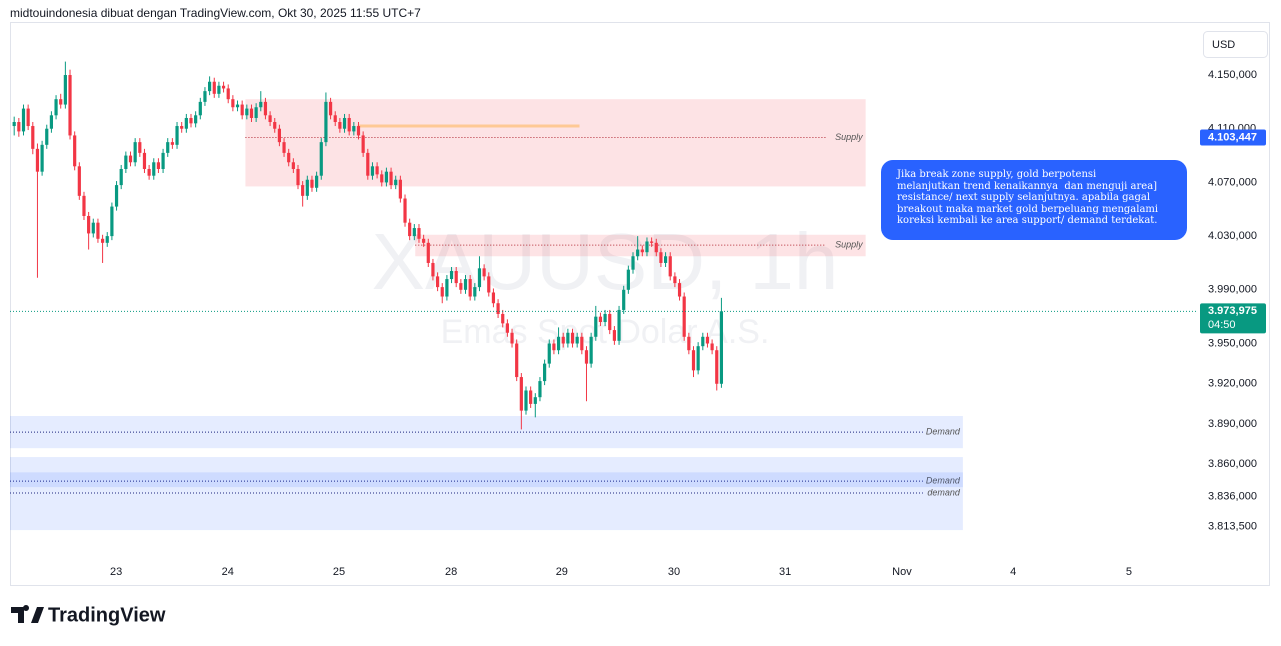 This screenshot has height=646, width=1281. What do you see at coordinates (1232, 496) in the screenshot?
I see `y-tick-label: 3.836,000` at bounding box center [1232, 496].